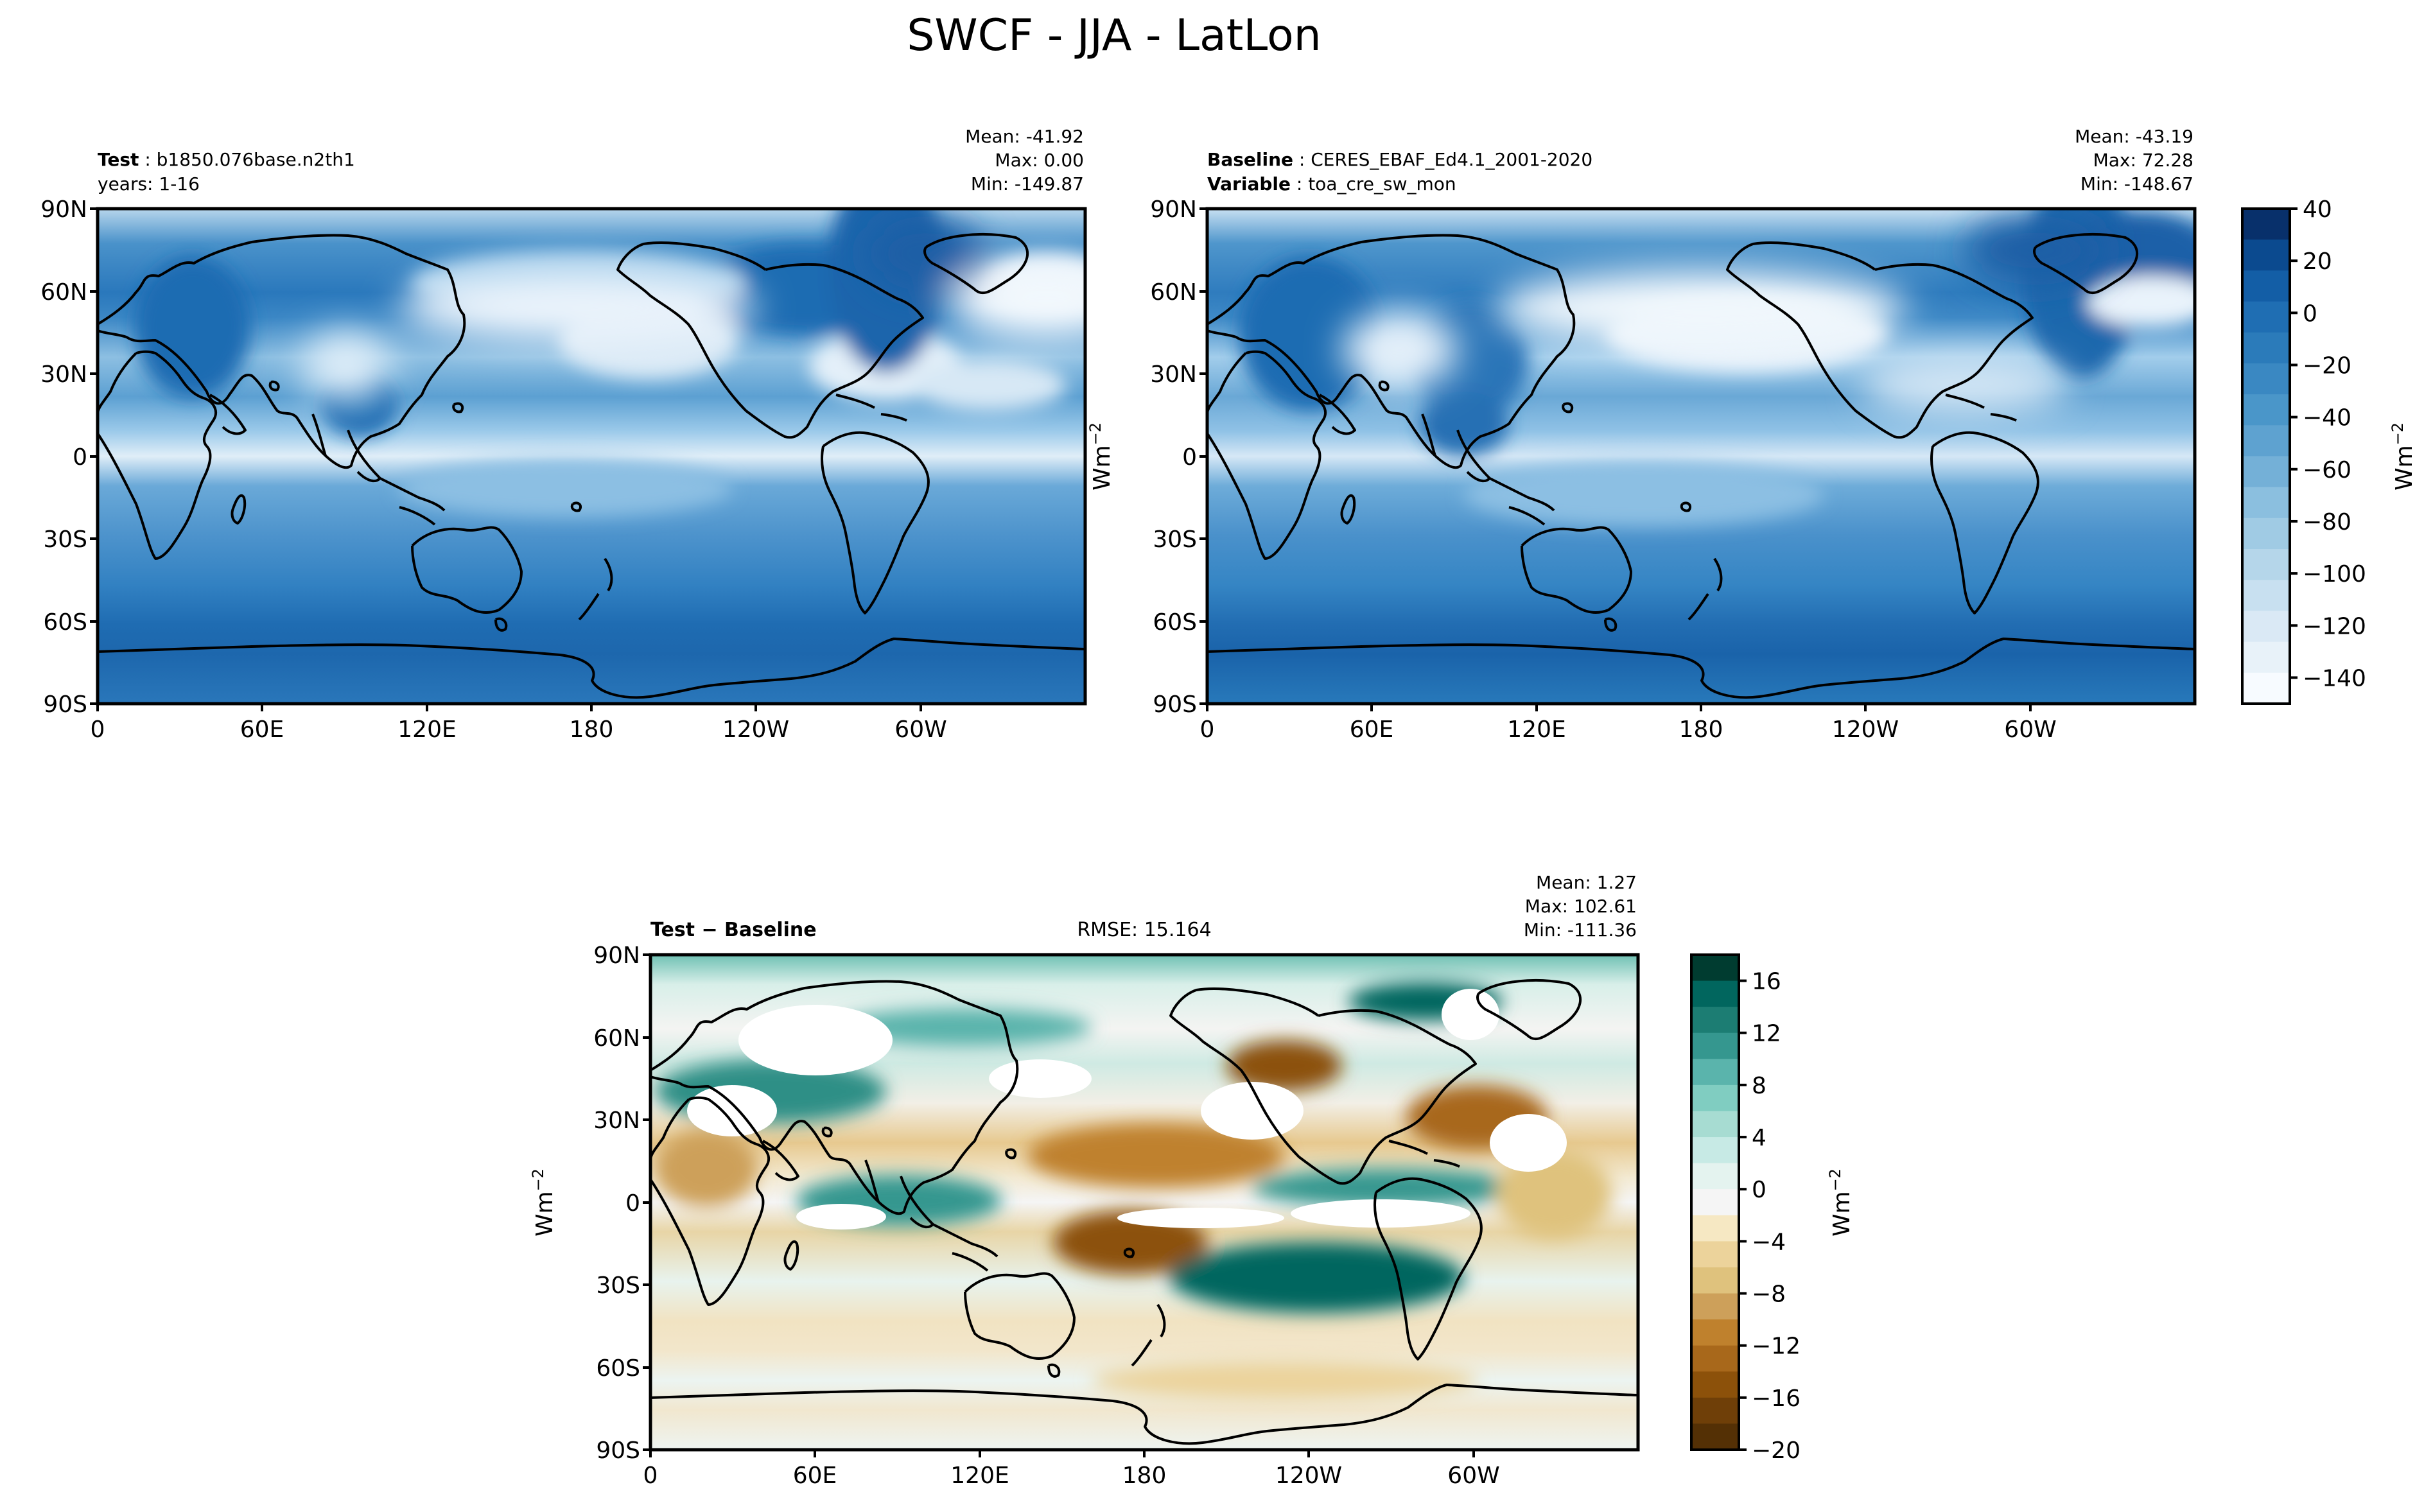 The height and width of the screenshot is (1512, 2433). I want to click on test-lon-tick-1: 60E, so click(262, 730).